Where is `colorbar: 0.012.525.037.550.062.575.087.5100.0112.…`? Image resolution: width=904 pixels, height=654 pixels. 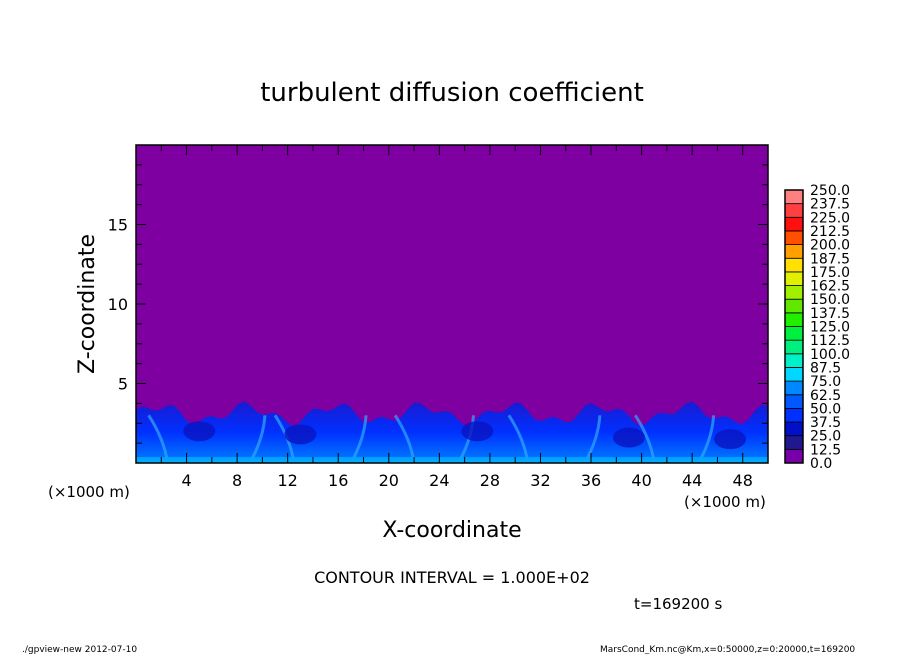 colorbar: 0.012.525.037.550.062.575.087.5100.0112.… is located at coordinates (817, 327).